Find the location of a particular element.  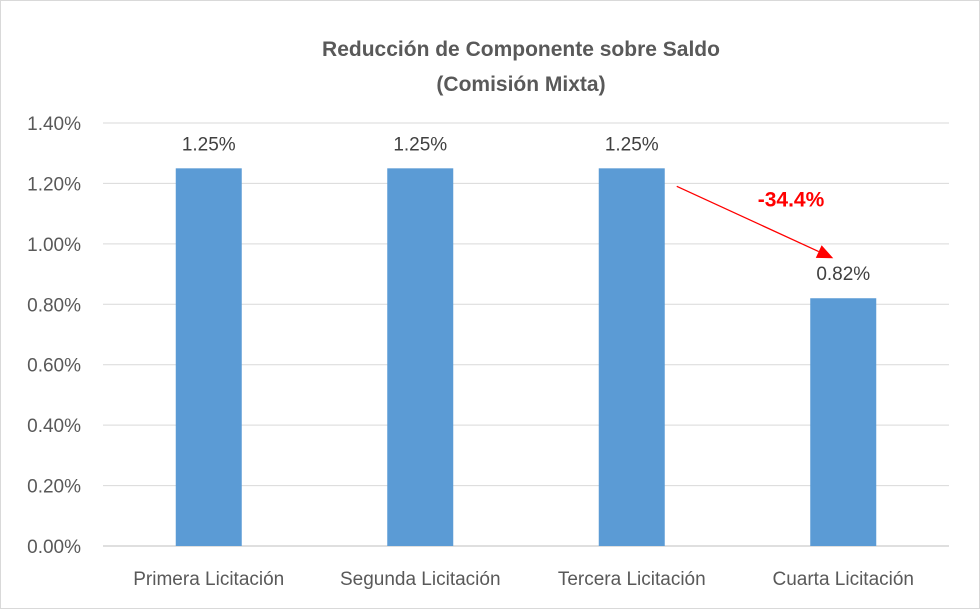

x-tick-label: Cuarta Licitación is located at coordinates (843, 579).